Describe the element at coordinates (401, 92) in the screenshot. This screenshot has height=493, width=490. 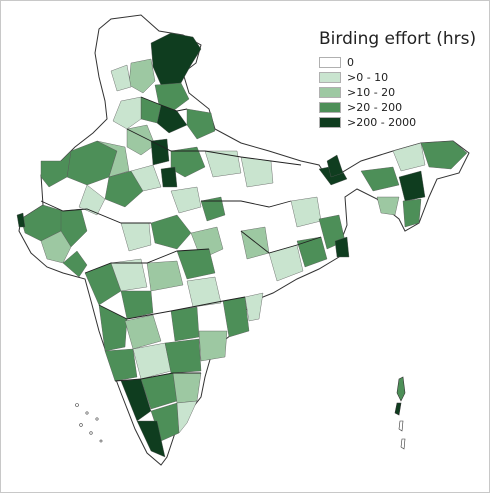
I see `legend-item: >10 - 20` at that location.